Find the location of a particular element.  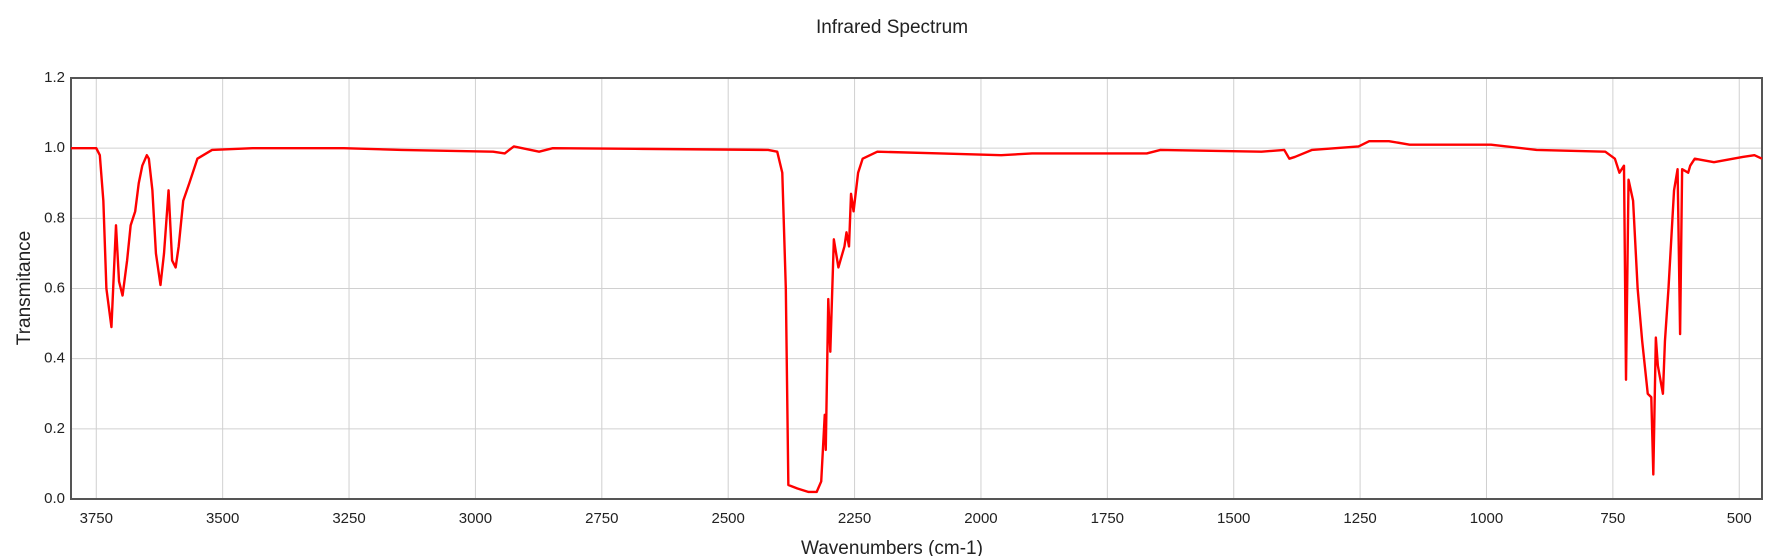

x-tick-label: 2750 is located at coordinates (601, 518).